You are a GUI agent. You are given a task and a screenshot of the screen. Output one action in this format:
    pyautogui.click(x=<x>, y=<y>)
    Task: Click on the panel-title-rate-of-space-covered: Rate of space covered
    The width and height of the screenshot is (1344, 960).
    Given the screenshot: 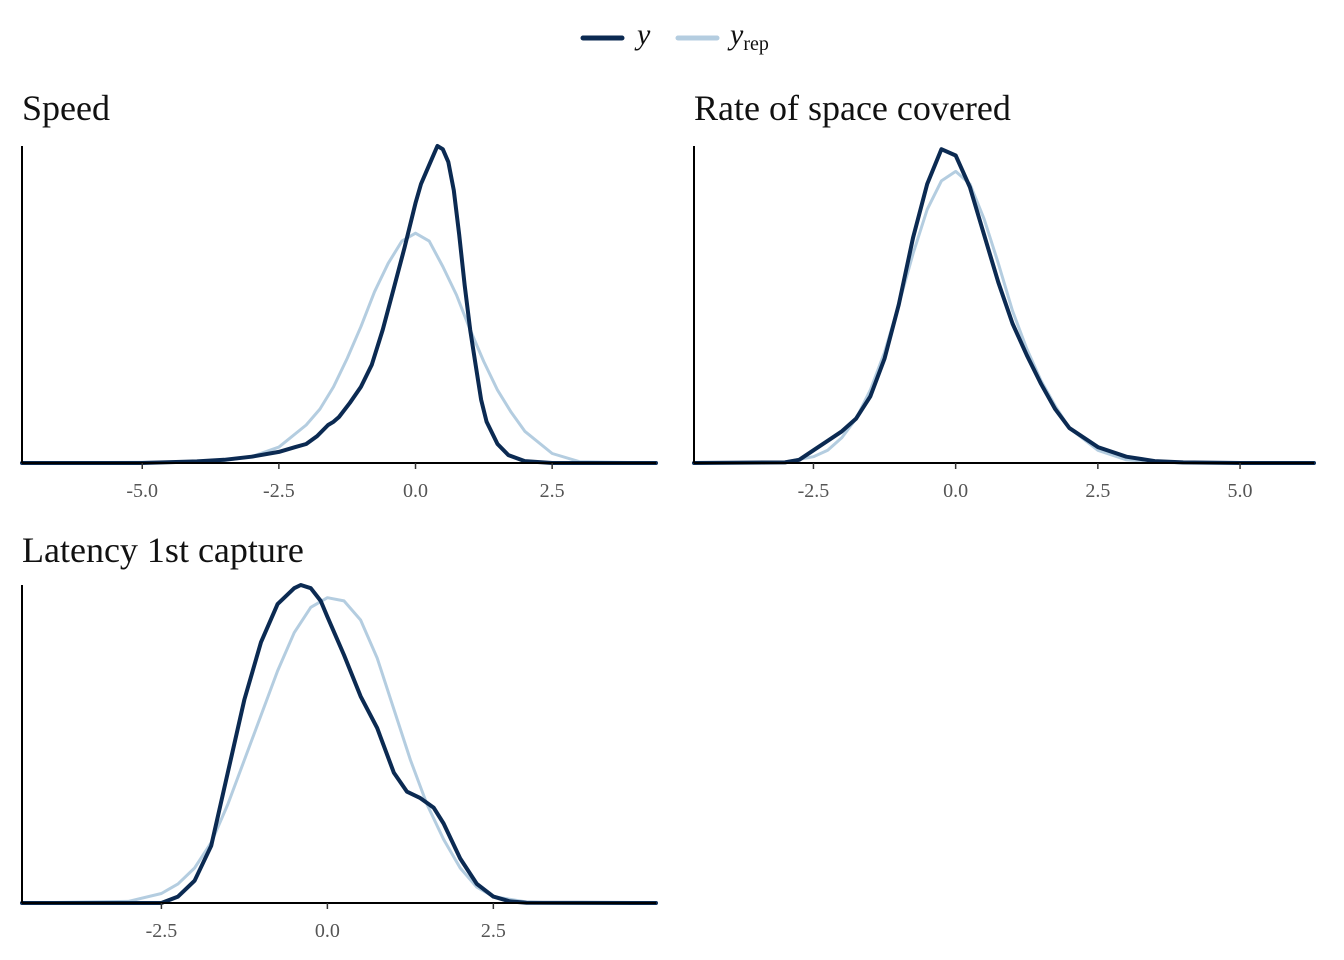 What is the action you would take?
    pyautogui.click(x=852, y=108)
    